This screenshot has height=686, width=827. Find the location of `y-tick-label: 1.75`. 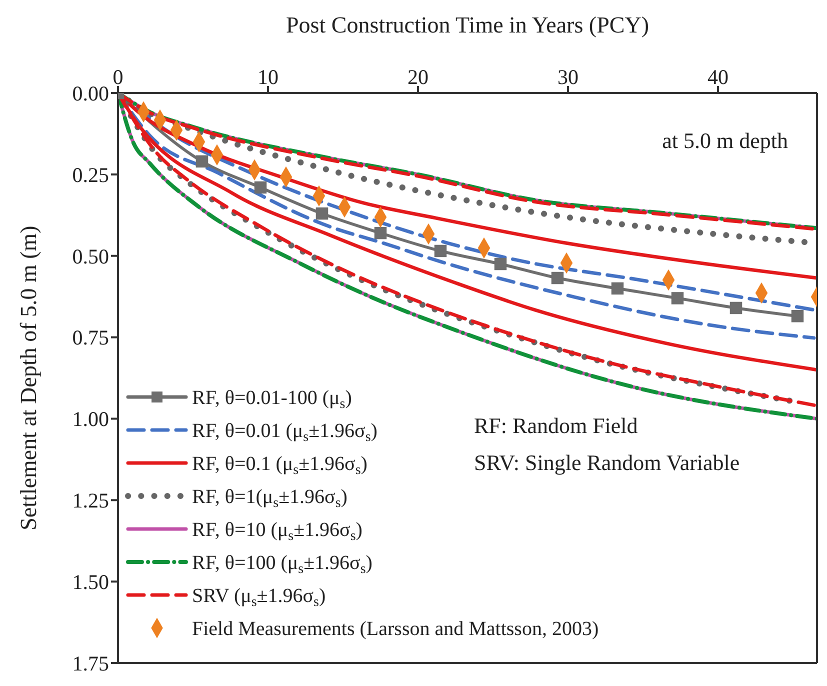

y-tick-label: 1.75 is located at coordinates (90, 663).